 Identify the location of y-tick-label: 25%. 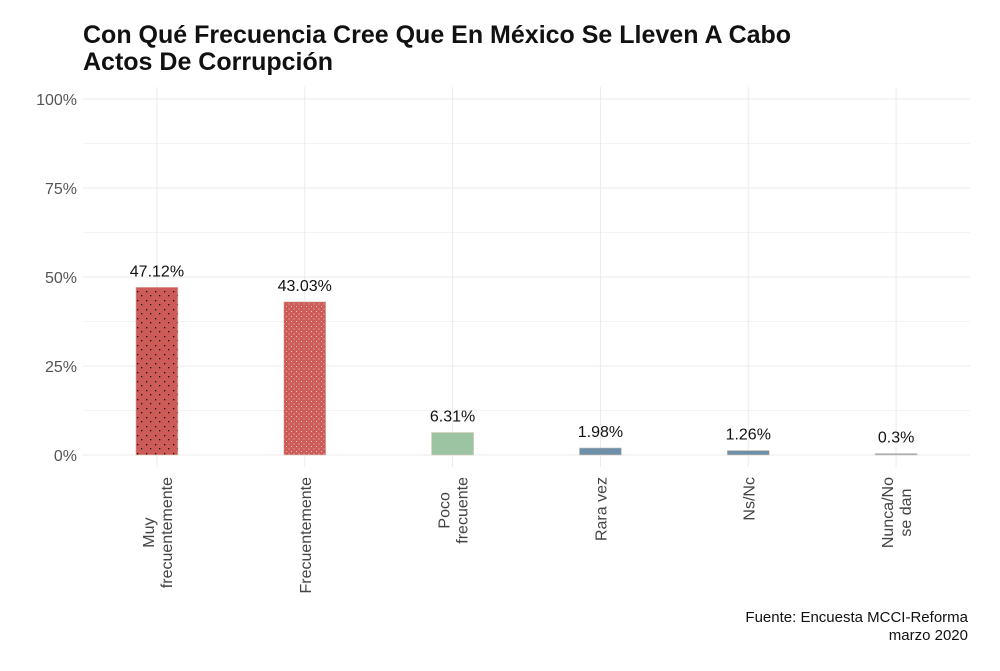
(61, 367).